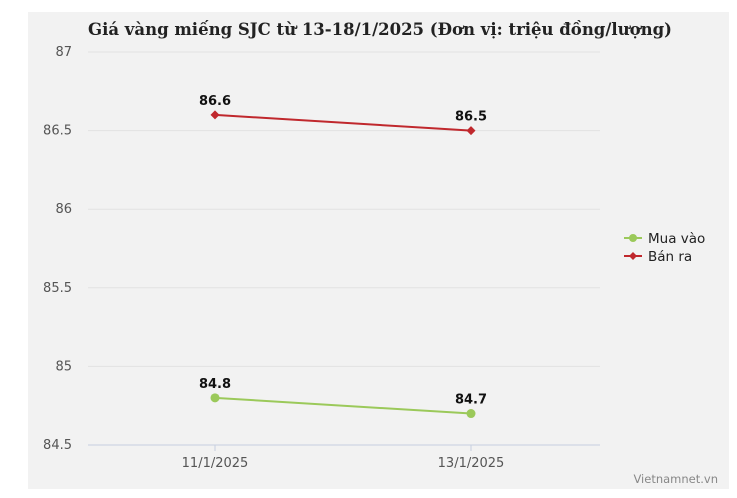  What do you see at coordinates (675, 479) in the screenshot?
I see `source-credit: Vietnamnet.vn` at bounding box center [675, 479].